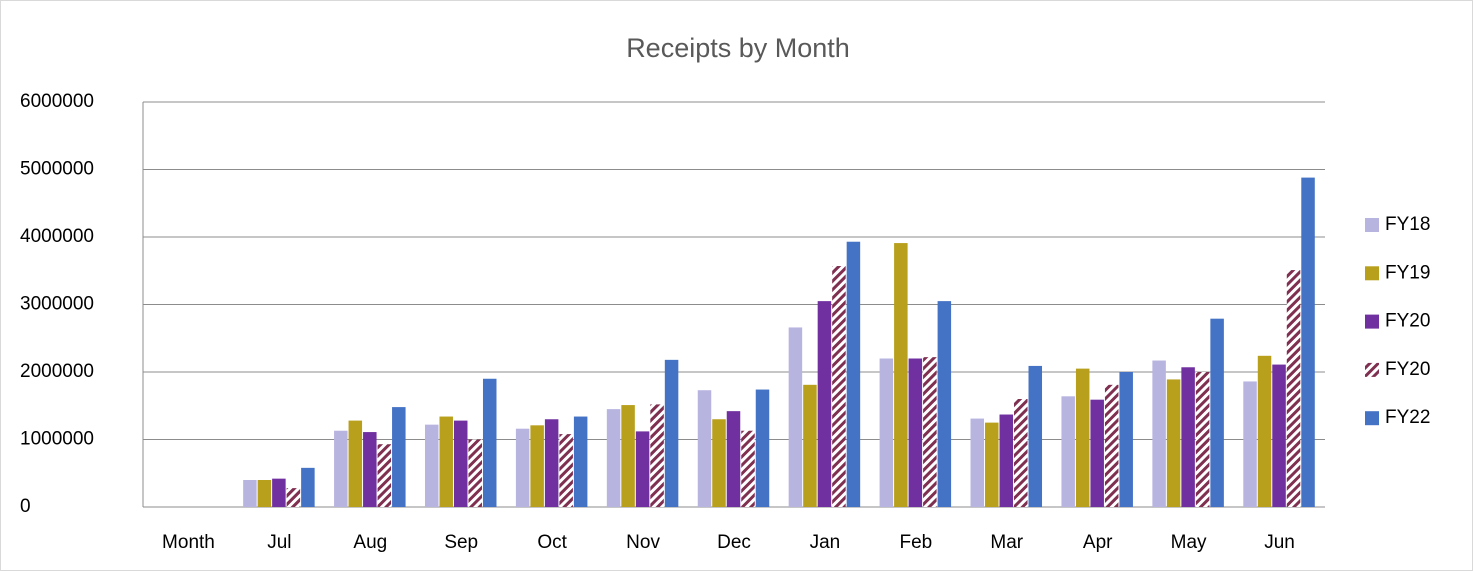 The height and width of the screenshot is (571, 1473). I want to click on y-tick-label: 2000000, so click(57, 371).